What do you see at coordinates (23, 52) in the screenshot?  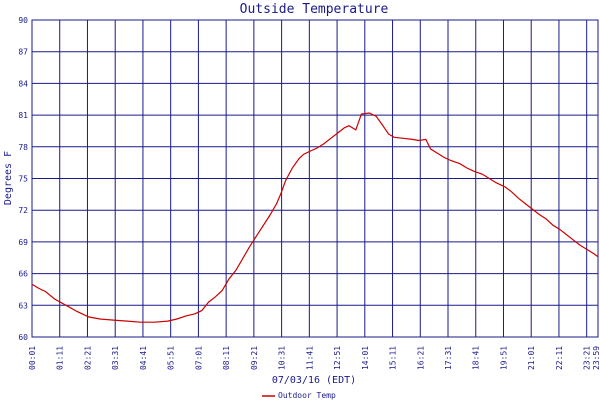 I see `y-tick-label: 87` at bounding box center [23, 52].